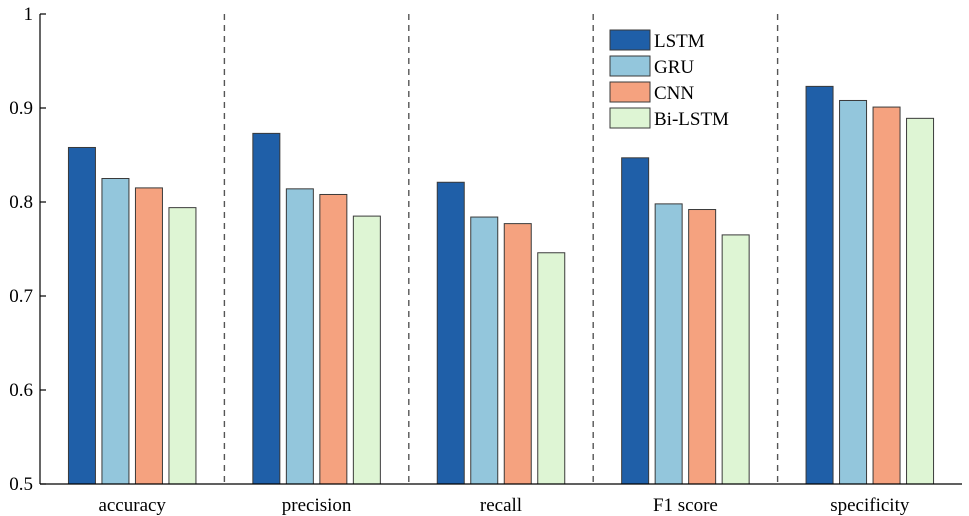  I want to click on bar-lstm-recall, so click(450, 333).